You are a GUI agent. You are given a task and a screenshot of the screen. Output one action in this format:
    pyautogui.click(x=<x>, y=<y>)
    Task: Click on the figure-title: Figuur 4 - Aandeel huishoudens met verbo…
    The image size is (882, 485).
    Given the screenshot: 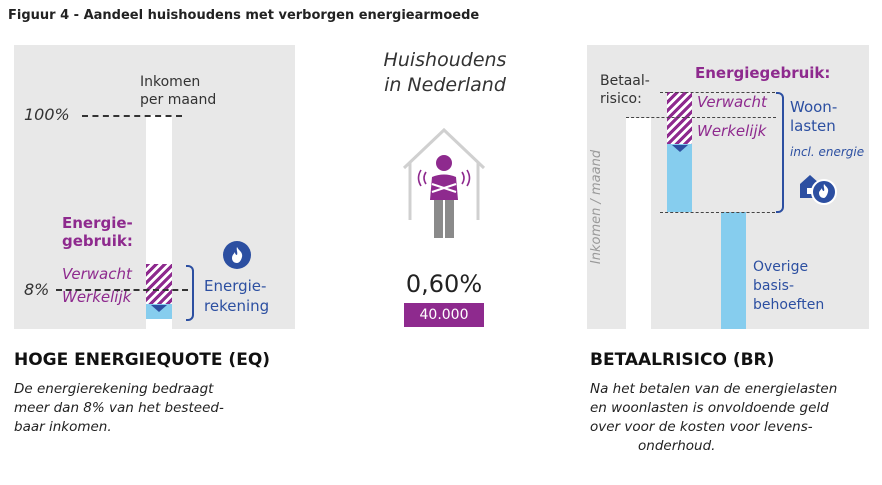 What is the action you would take?
    pyautogui.click(x=244, y=15)
    